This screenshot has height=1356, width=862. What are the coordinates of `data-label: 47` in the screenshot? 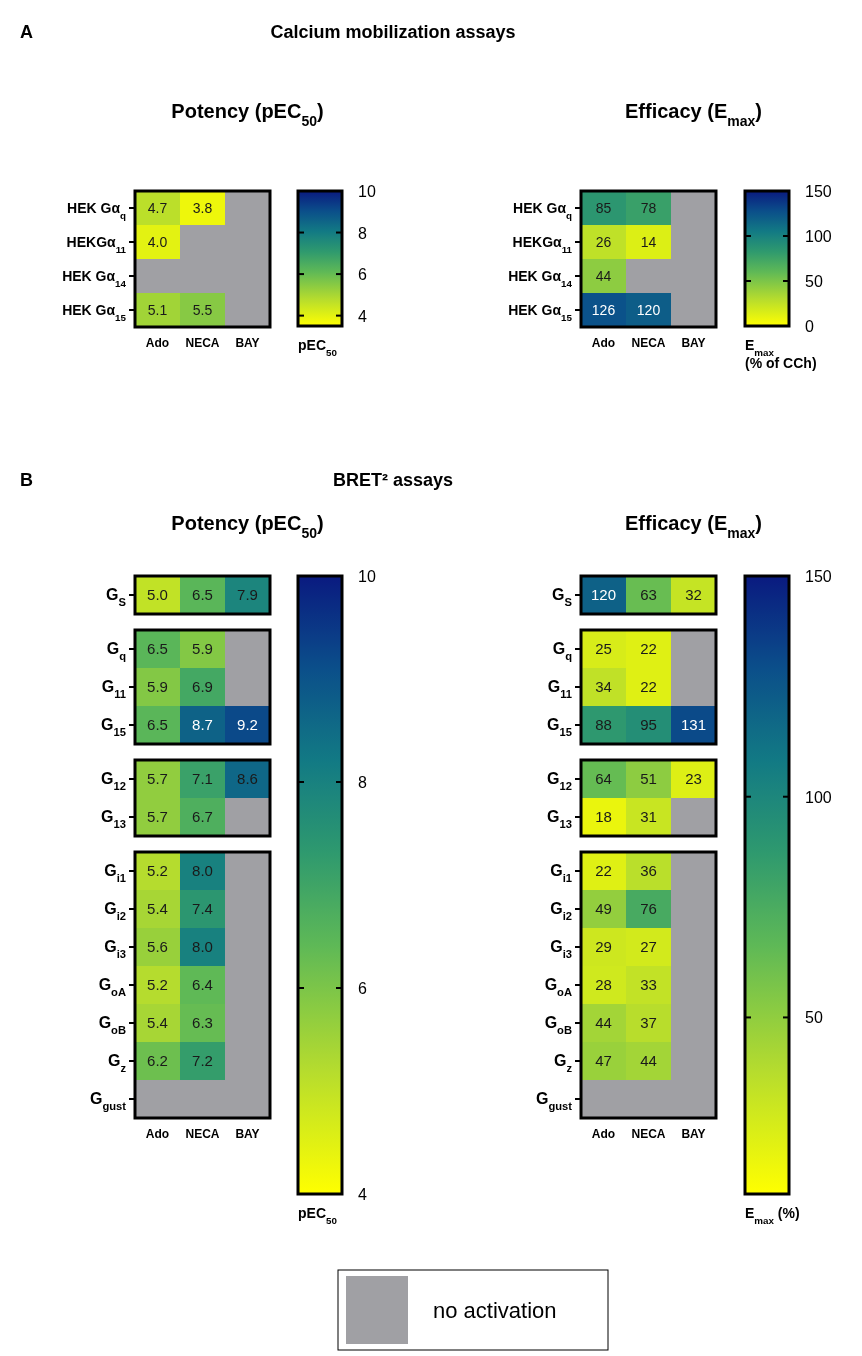 It's located at (603, 1060).